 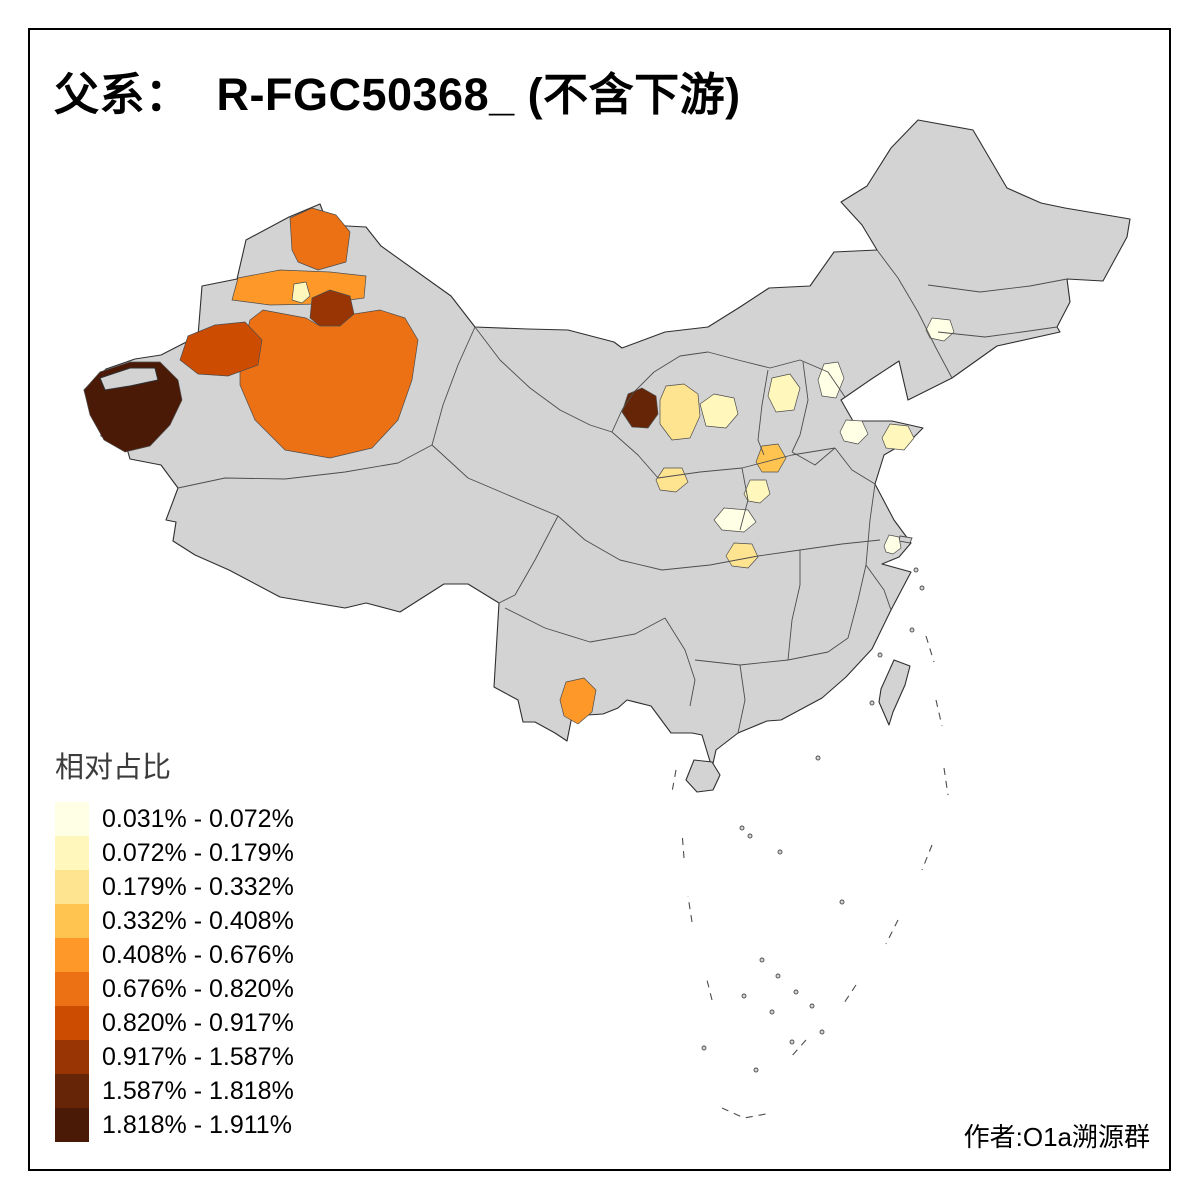 I want to click on map-region-longdong, so click(x=672, y=480).